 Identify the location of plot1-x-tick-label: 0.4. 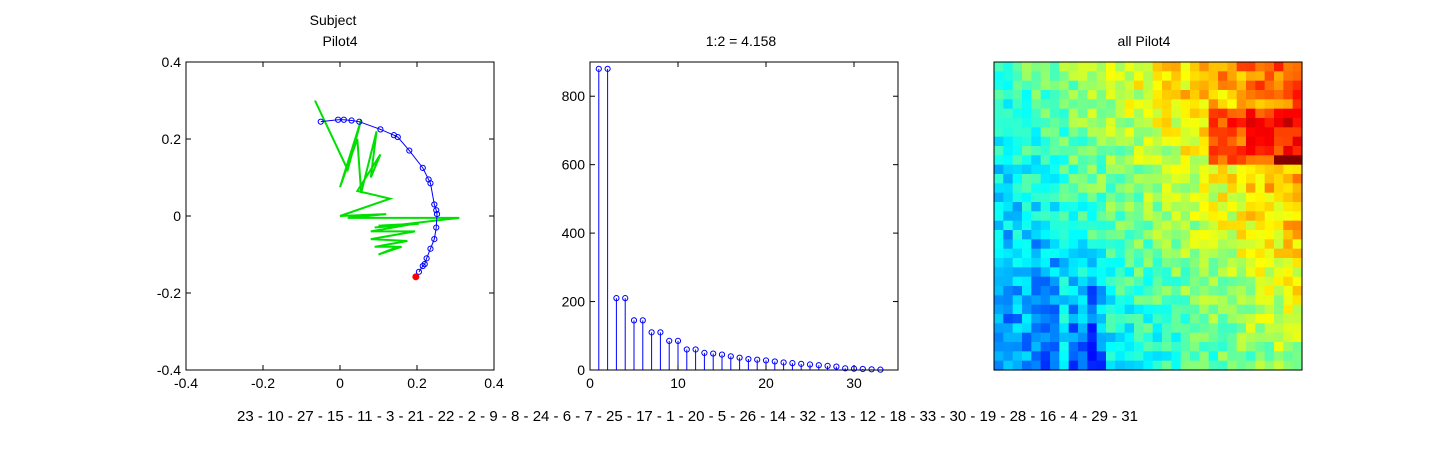
(494, 383).